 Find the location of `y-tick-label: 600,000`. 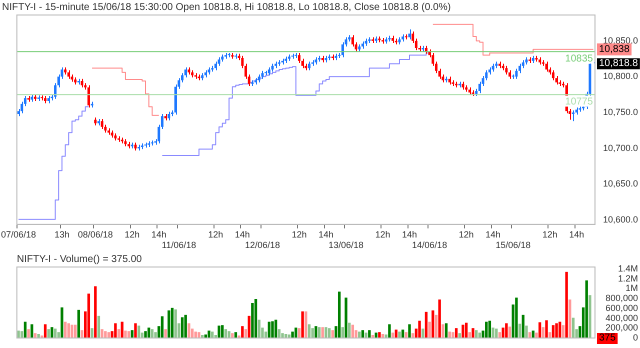

y-tick-label: 600,000 is located at coordinates (621, 307).